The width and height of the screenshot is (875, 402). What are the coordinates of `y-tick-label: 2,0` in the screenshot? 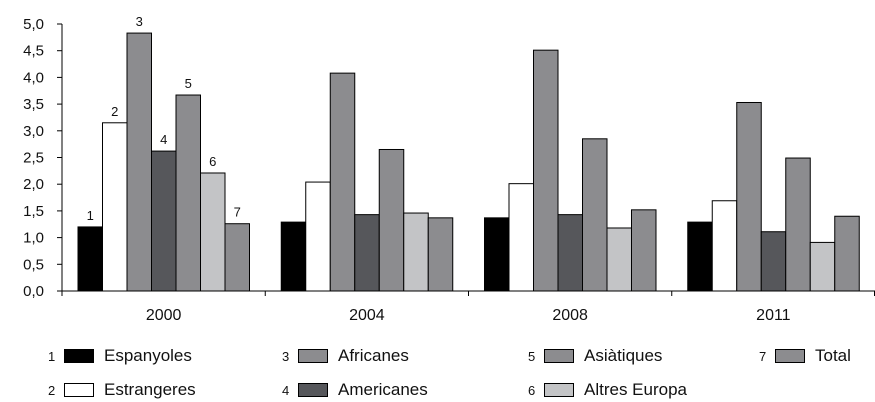 It's located at (33, 184).